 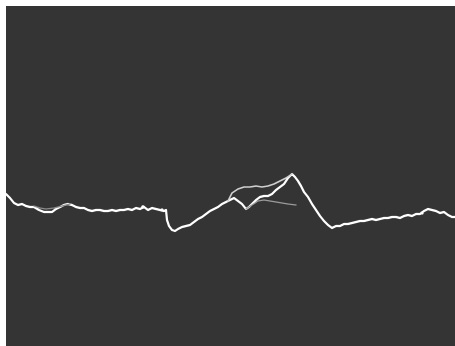 I want to click on upper-faint-trace, so click(x=260, y=187).